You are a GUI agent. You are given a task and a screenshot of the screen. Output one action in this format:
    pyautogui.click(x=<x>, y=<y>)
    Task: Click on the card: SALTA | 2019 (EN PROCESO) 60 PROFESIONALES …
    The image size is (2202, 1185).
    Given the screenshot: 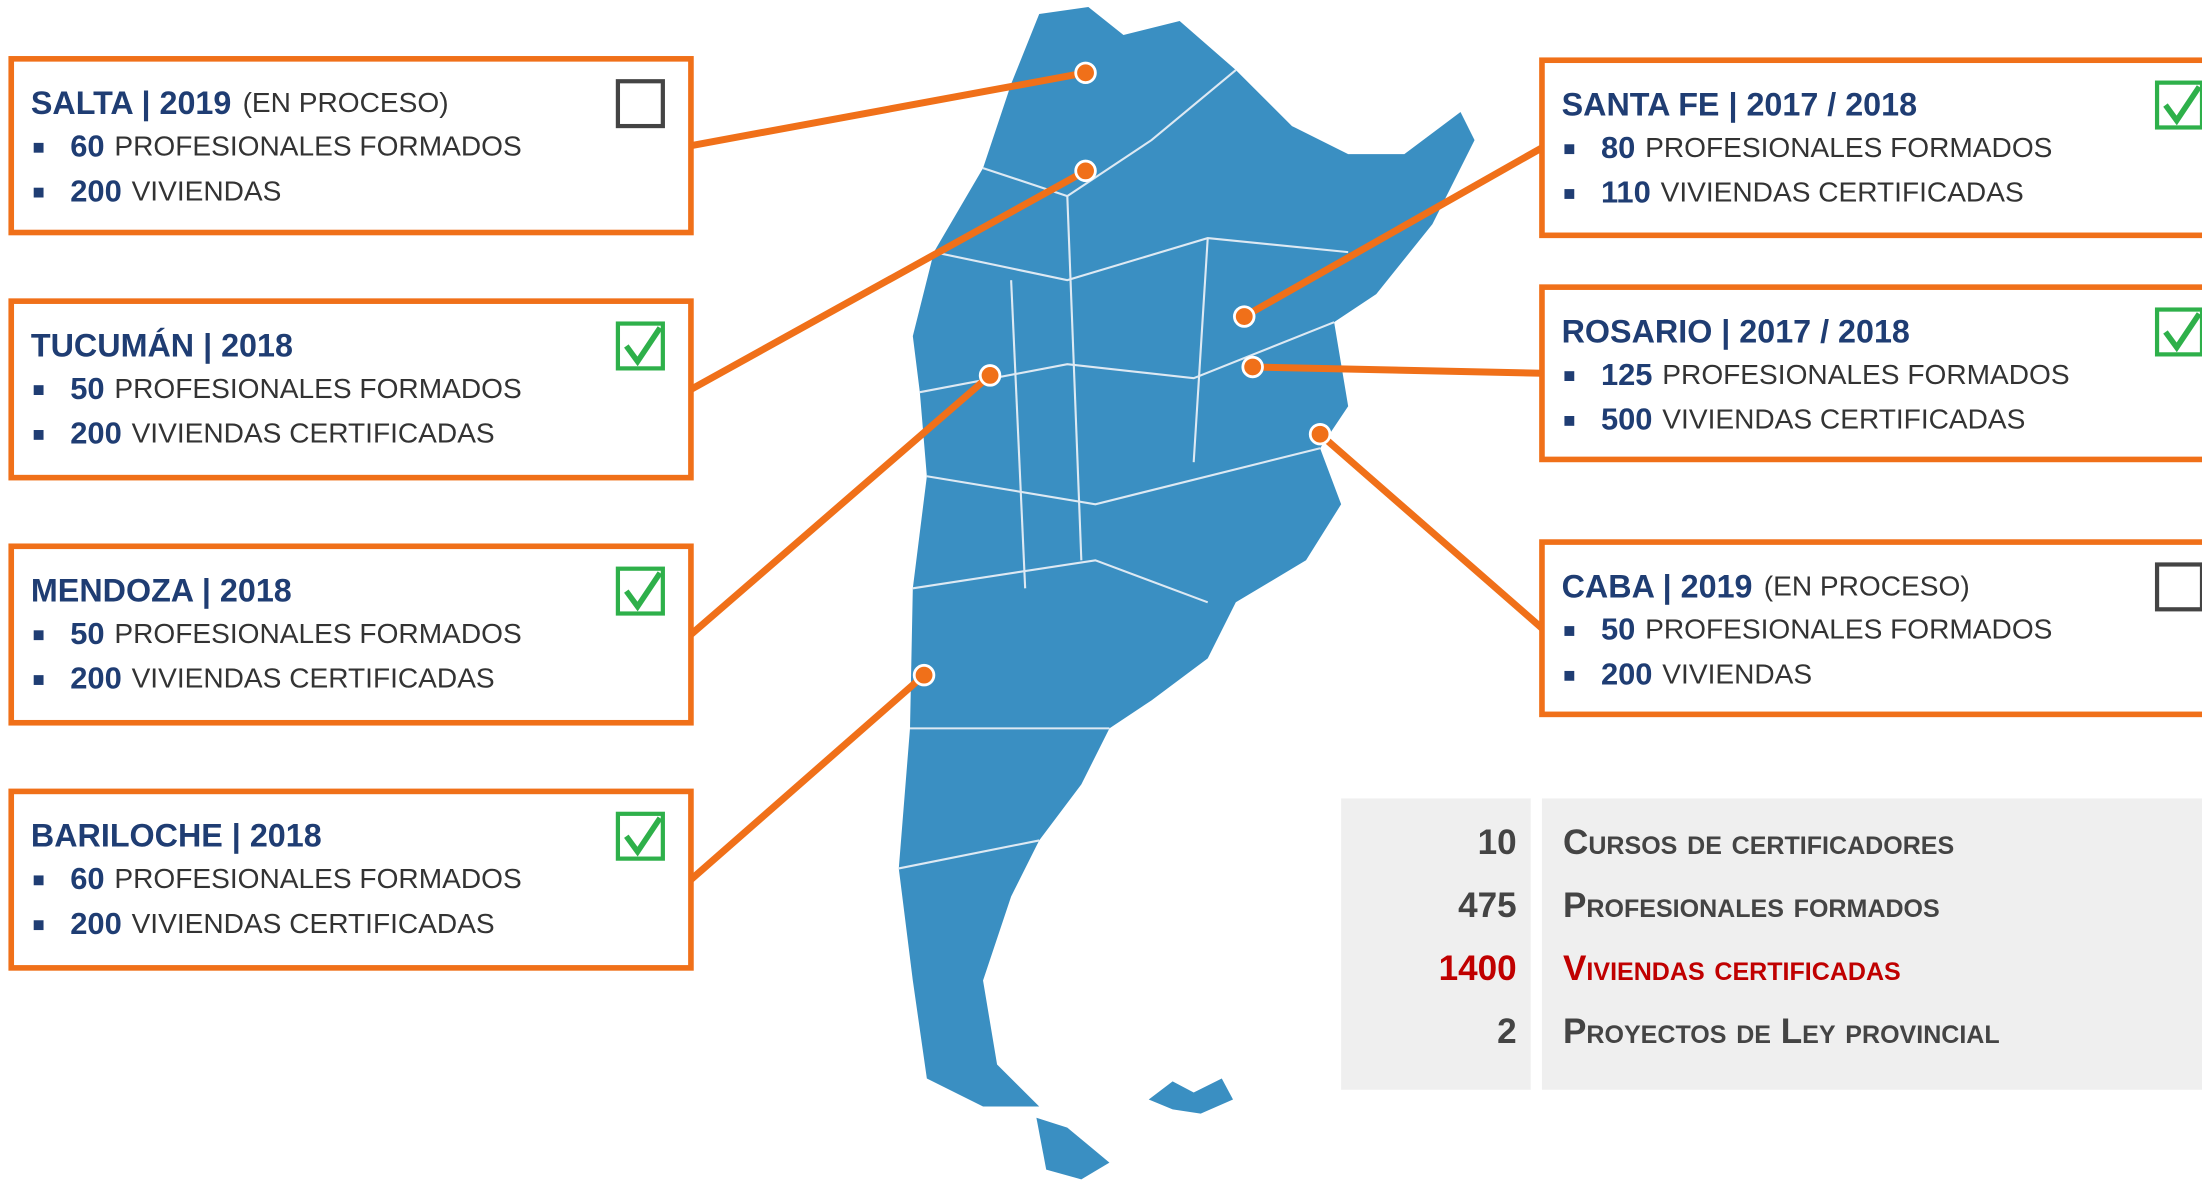 What is the action you would take?
    pyautogui.click(x=351, y=146)
    